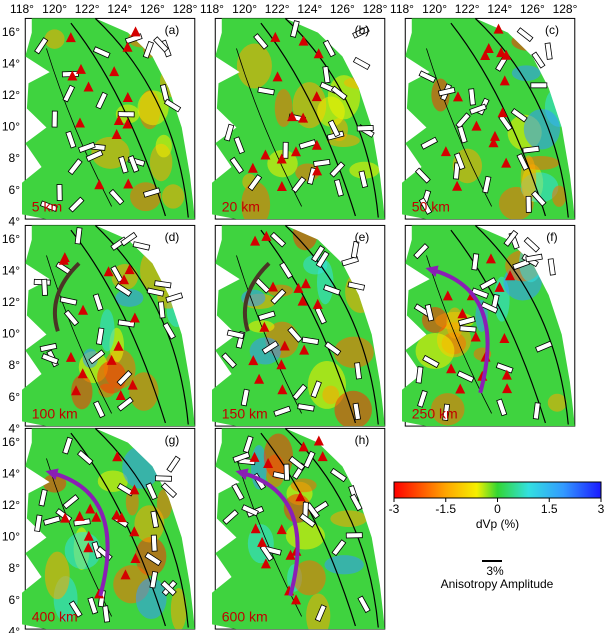 The height and width of the screenshot is (633, 606). I want to click on latitude-label: 4°, so click(15, 428).